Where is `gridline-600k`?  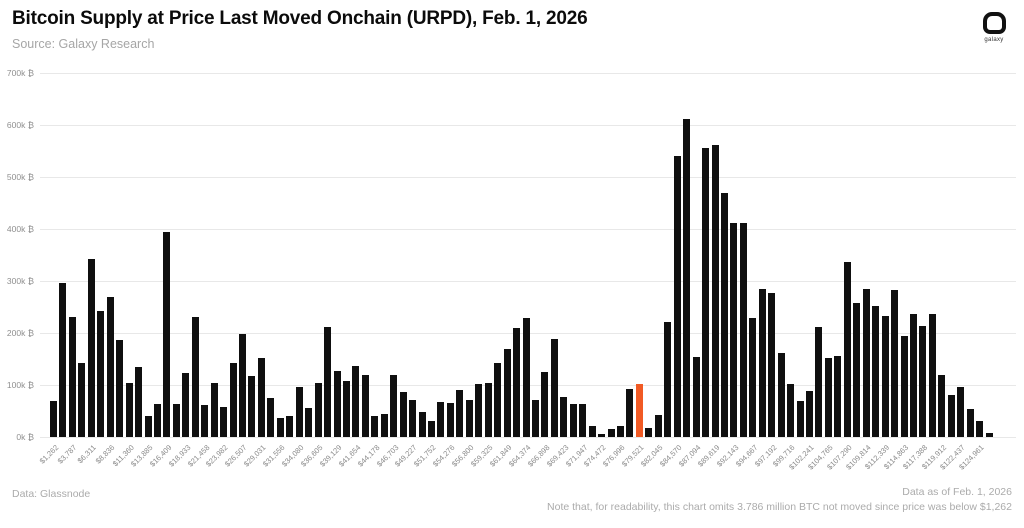 gridline-600k is located at coordinates (528, 125).